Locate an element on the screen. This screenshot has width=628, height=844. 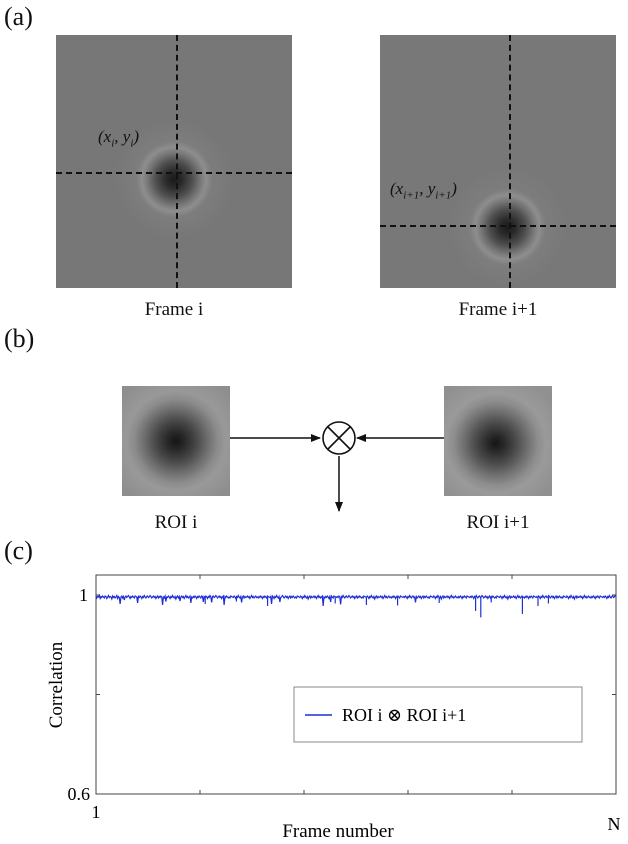
frame-i-horizontal-crosshair is located at coordinates (174, 173).